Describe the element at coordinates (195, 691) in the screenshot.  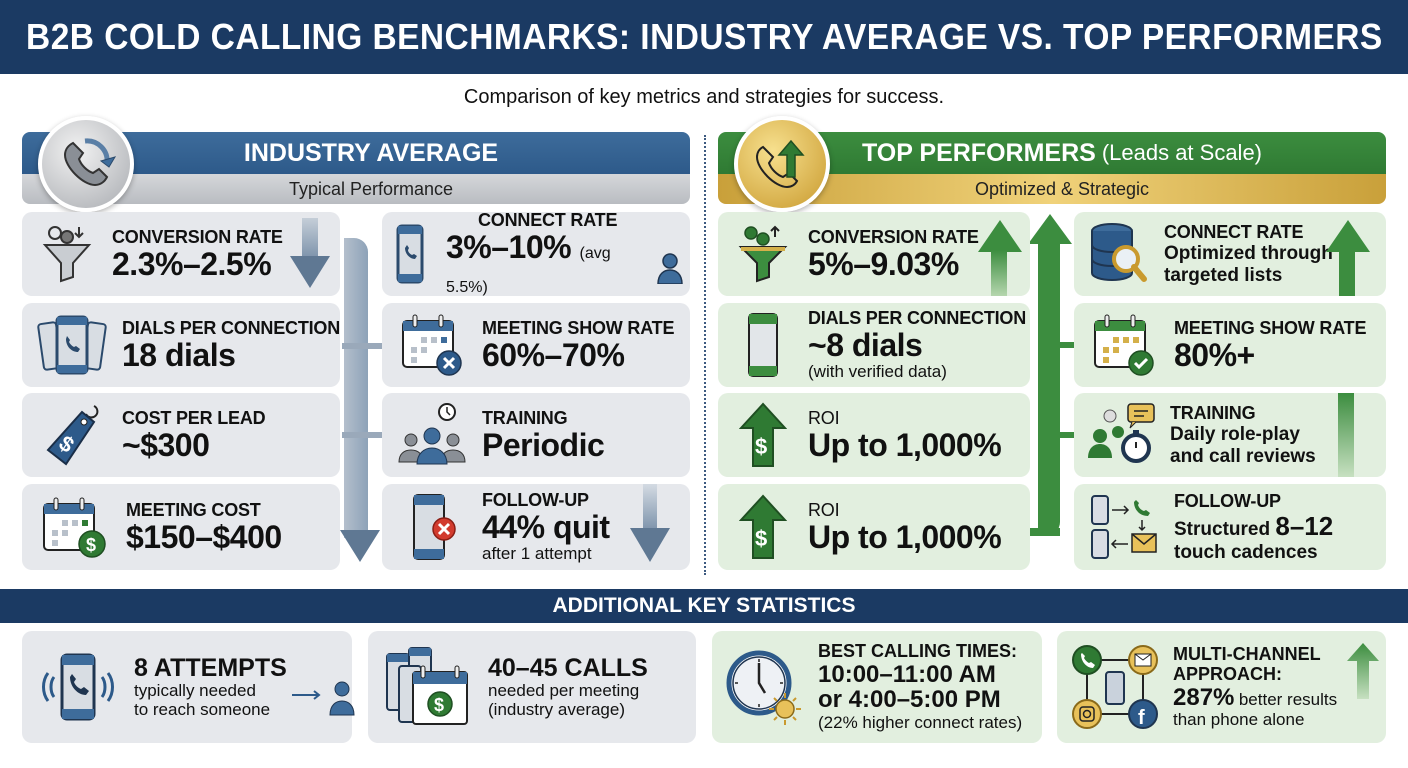
I see `stat-line: typically needed` at that location.